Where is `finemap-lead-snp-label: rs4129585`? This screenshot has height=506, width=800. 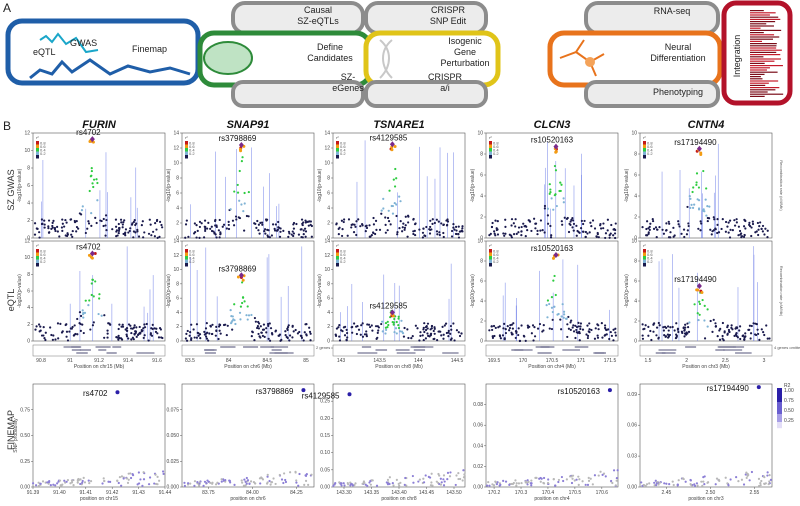 finemap-lead-snp-label: rs4129585 is located at coordinates (321, 395).